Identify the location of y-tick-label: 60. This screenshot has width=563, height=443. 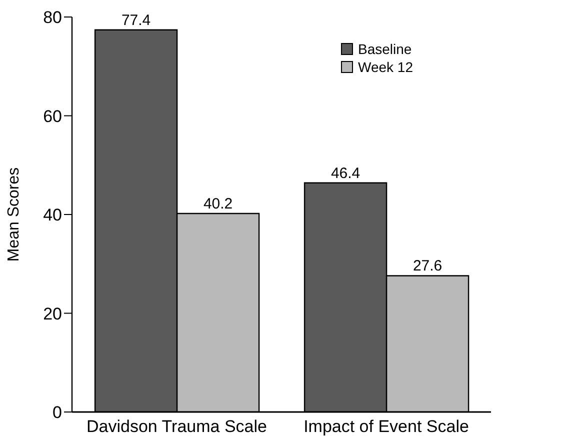
(52, 116).